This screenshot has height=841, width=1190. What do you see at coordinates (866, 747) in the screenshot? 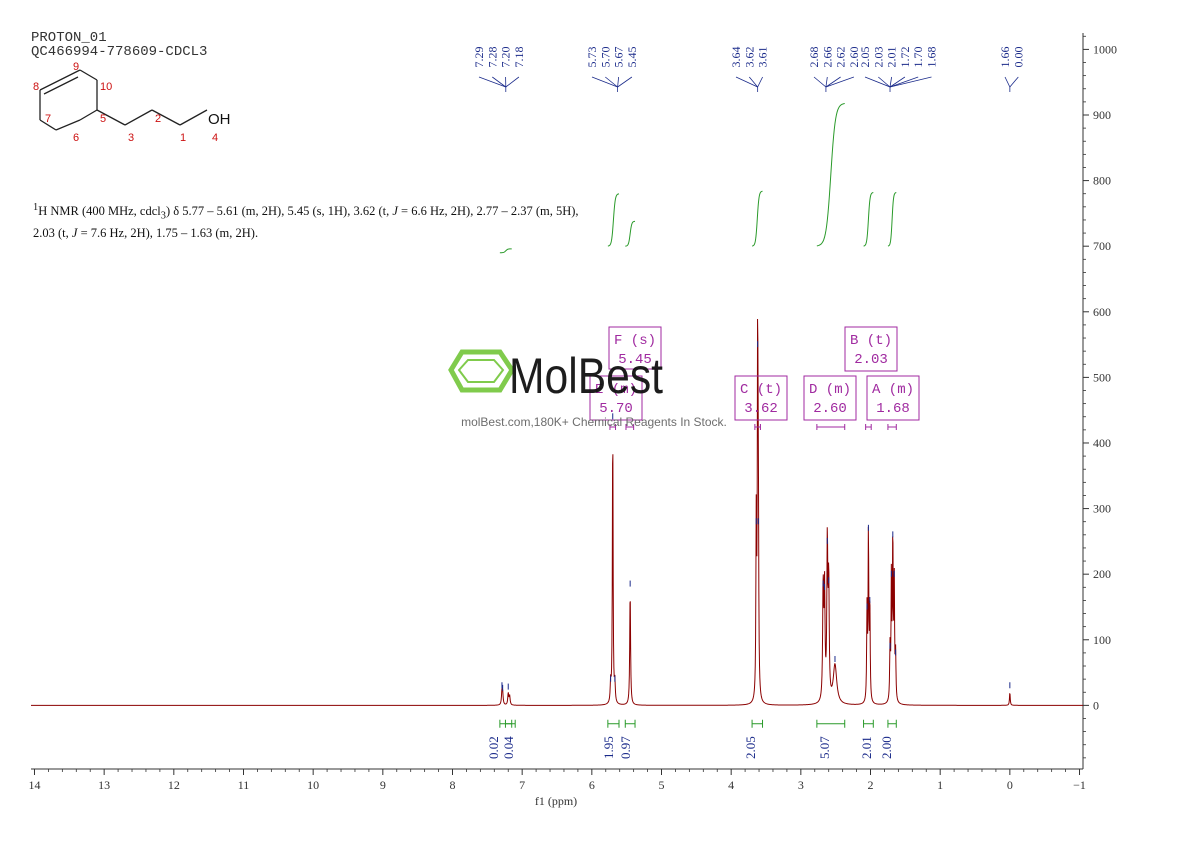
I see `integral-value: 2.01` at bounding box center [866, 747].